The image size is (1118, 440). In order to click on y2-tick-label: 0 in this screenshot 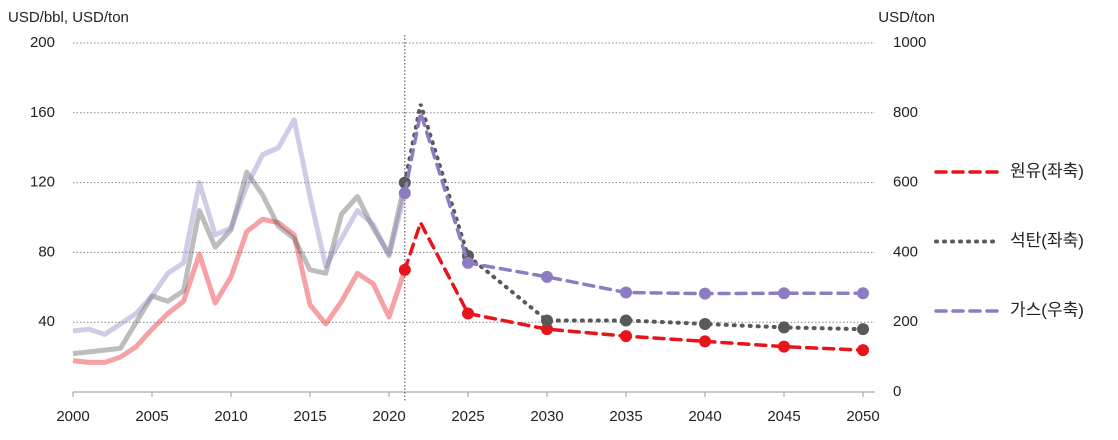, I will do `click(897, 391)`.